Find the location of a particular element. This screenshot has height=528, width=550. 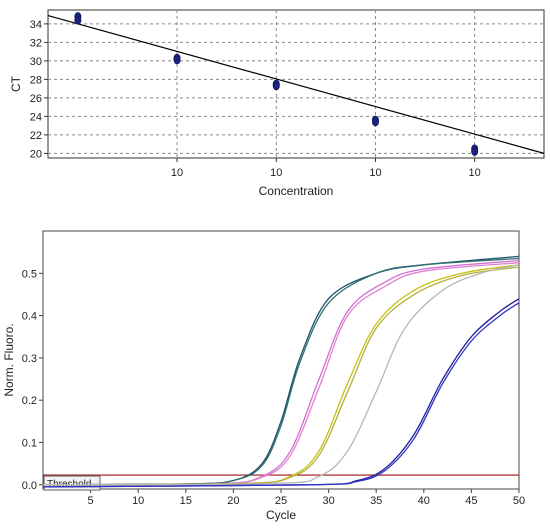

amplification-x-ticks: 5 10 15 20 25 30 35 40 45 50 is located at coordinates (306, 498).